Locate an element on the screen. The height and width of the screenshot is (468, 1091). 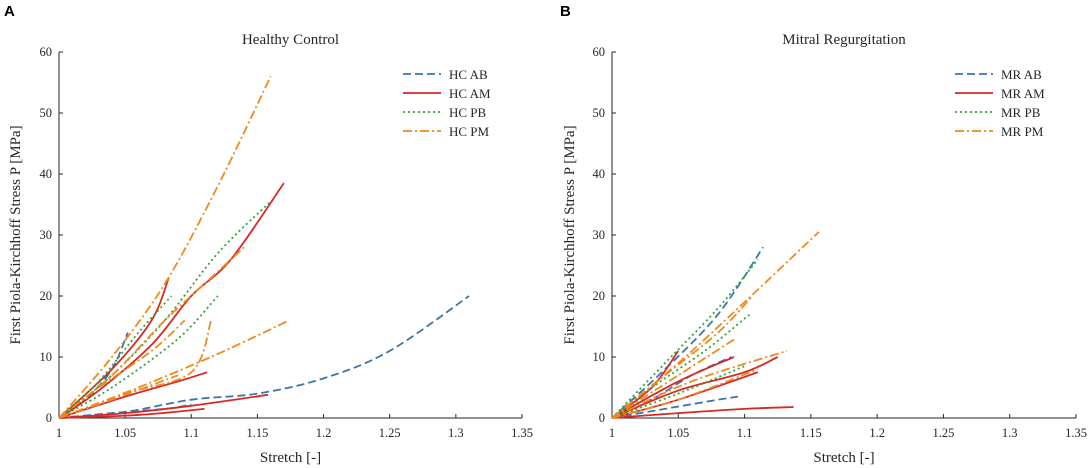
legend-label: HC AM is located at coordinates (470, 93).